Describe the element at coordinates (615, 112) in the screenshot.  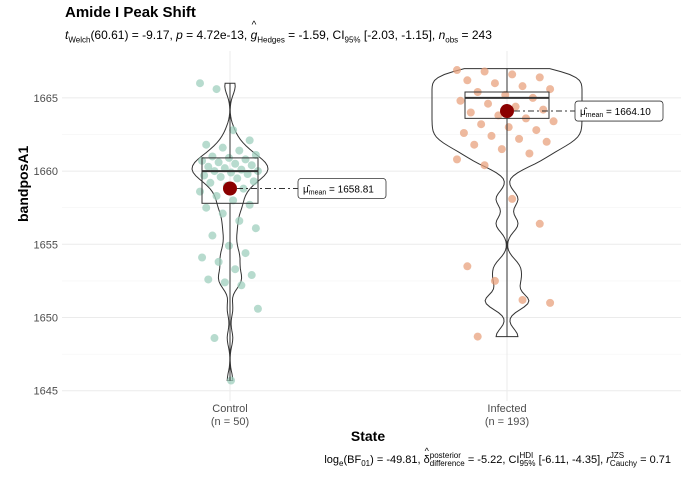
I see `mean-label: μ̂mean = 1664.10` at that location.